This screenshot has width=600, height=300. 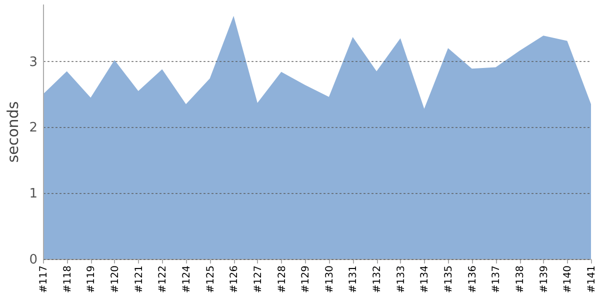 I want to click on x-tick-label: #121, so click(x=139, y=279).